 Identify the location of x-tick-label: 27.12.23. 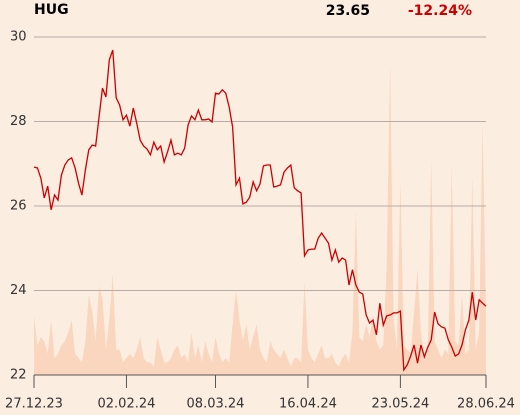
(34, 404).